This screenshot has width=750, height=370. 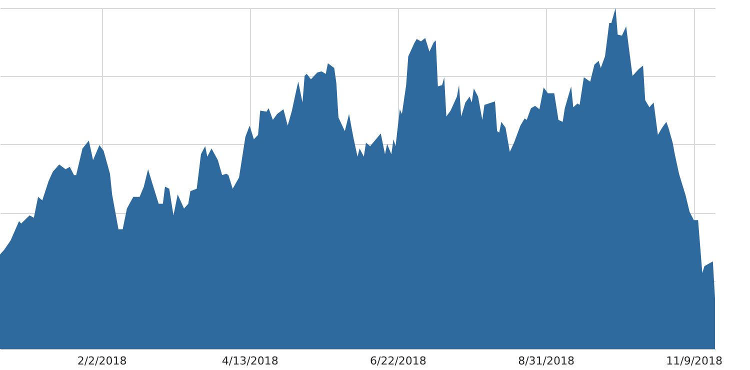 What do you see at coordinates (546, 361) in the screenshot?
I see `x-tick-label: 8/31/2018` at bounding box center [546, 361].